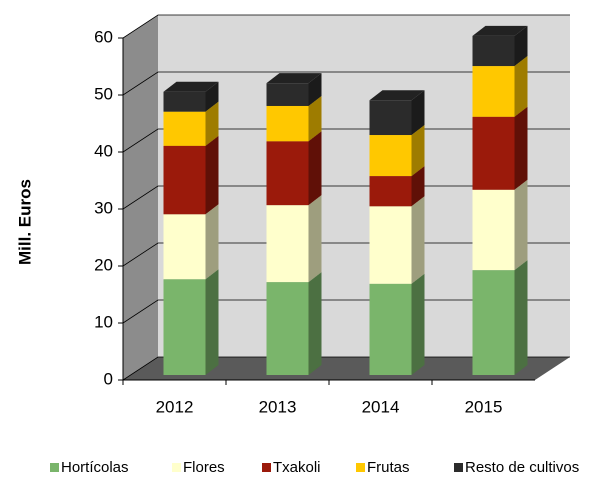 This screenshot has height=481, width=606. Describe the element at coordinates (103, 93) in the screenshot. I see `y-tick-label: 50` at that location.